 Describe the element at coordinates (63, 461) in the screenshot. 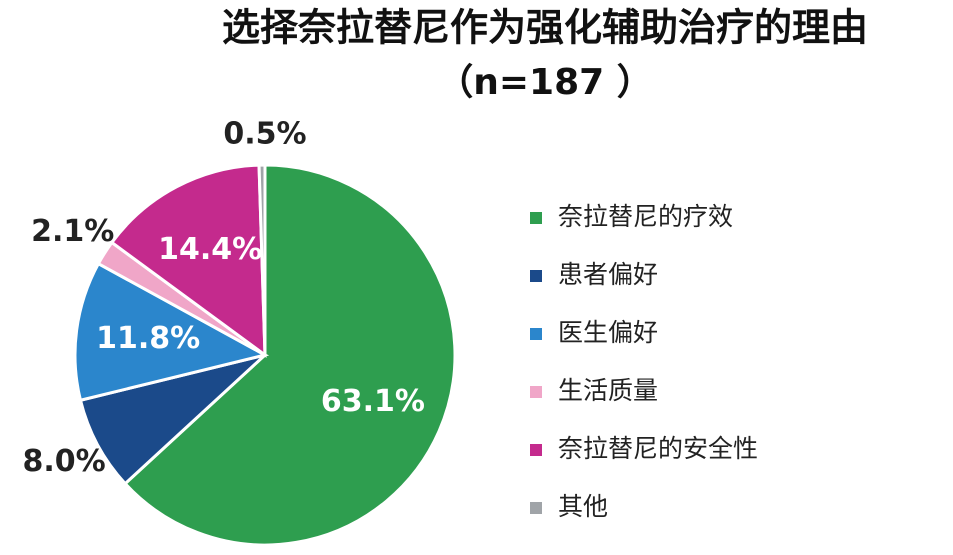

I see `value-label: 8.0%` at that location.